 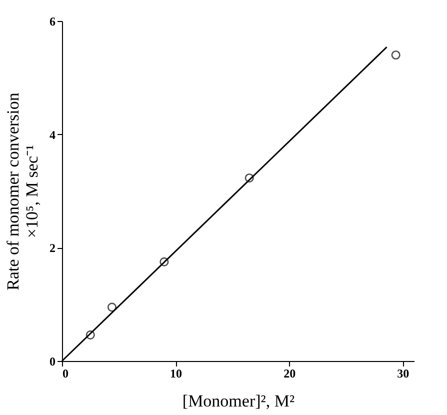 What do you see at coordinates (53, 248) in the screenshot?
I see `y-tick-label: 2` at bounding box center [53, 248].